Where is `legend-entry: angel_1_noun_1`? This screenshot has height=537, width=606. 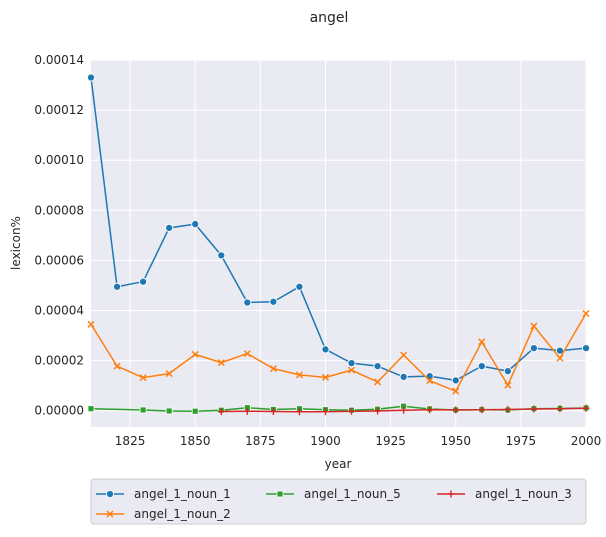 legend-entry: angel_1_noun_1 is located at coordinates (163, 494).